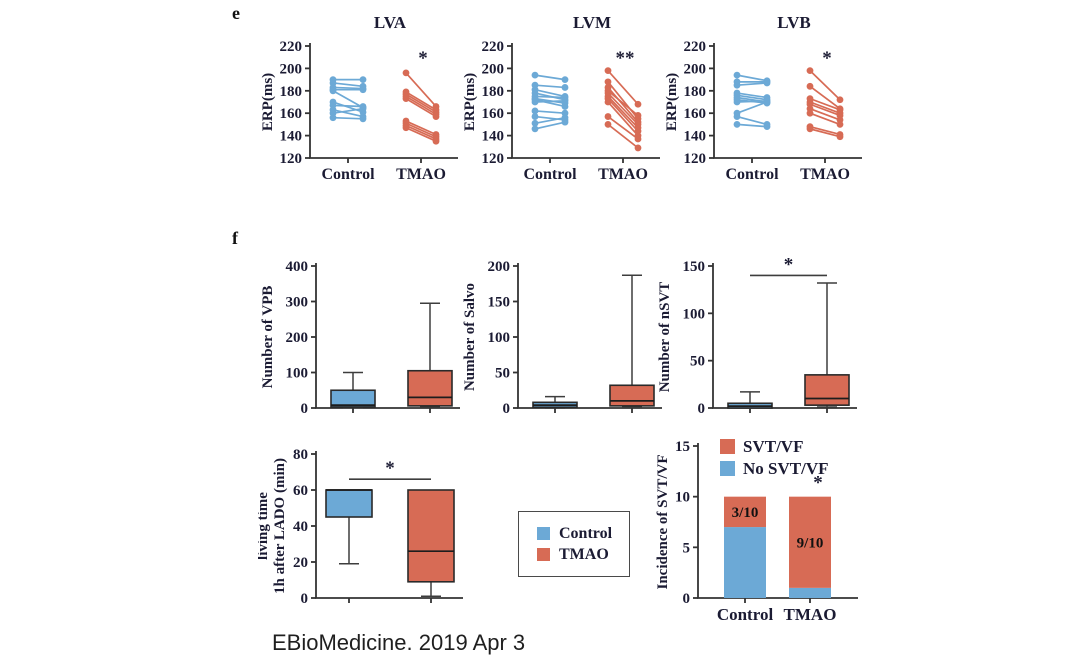  What do you see at coordinates (574, 544) in the screenshot?
I see `group-color-legend: Control TMAO` at bounding box center [574, 544].